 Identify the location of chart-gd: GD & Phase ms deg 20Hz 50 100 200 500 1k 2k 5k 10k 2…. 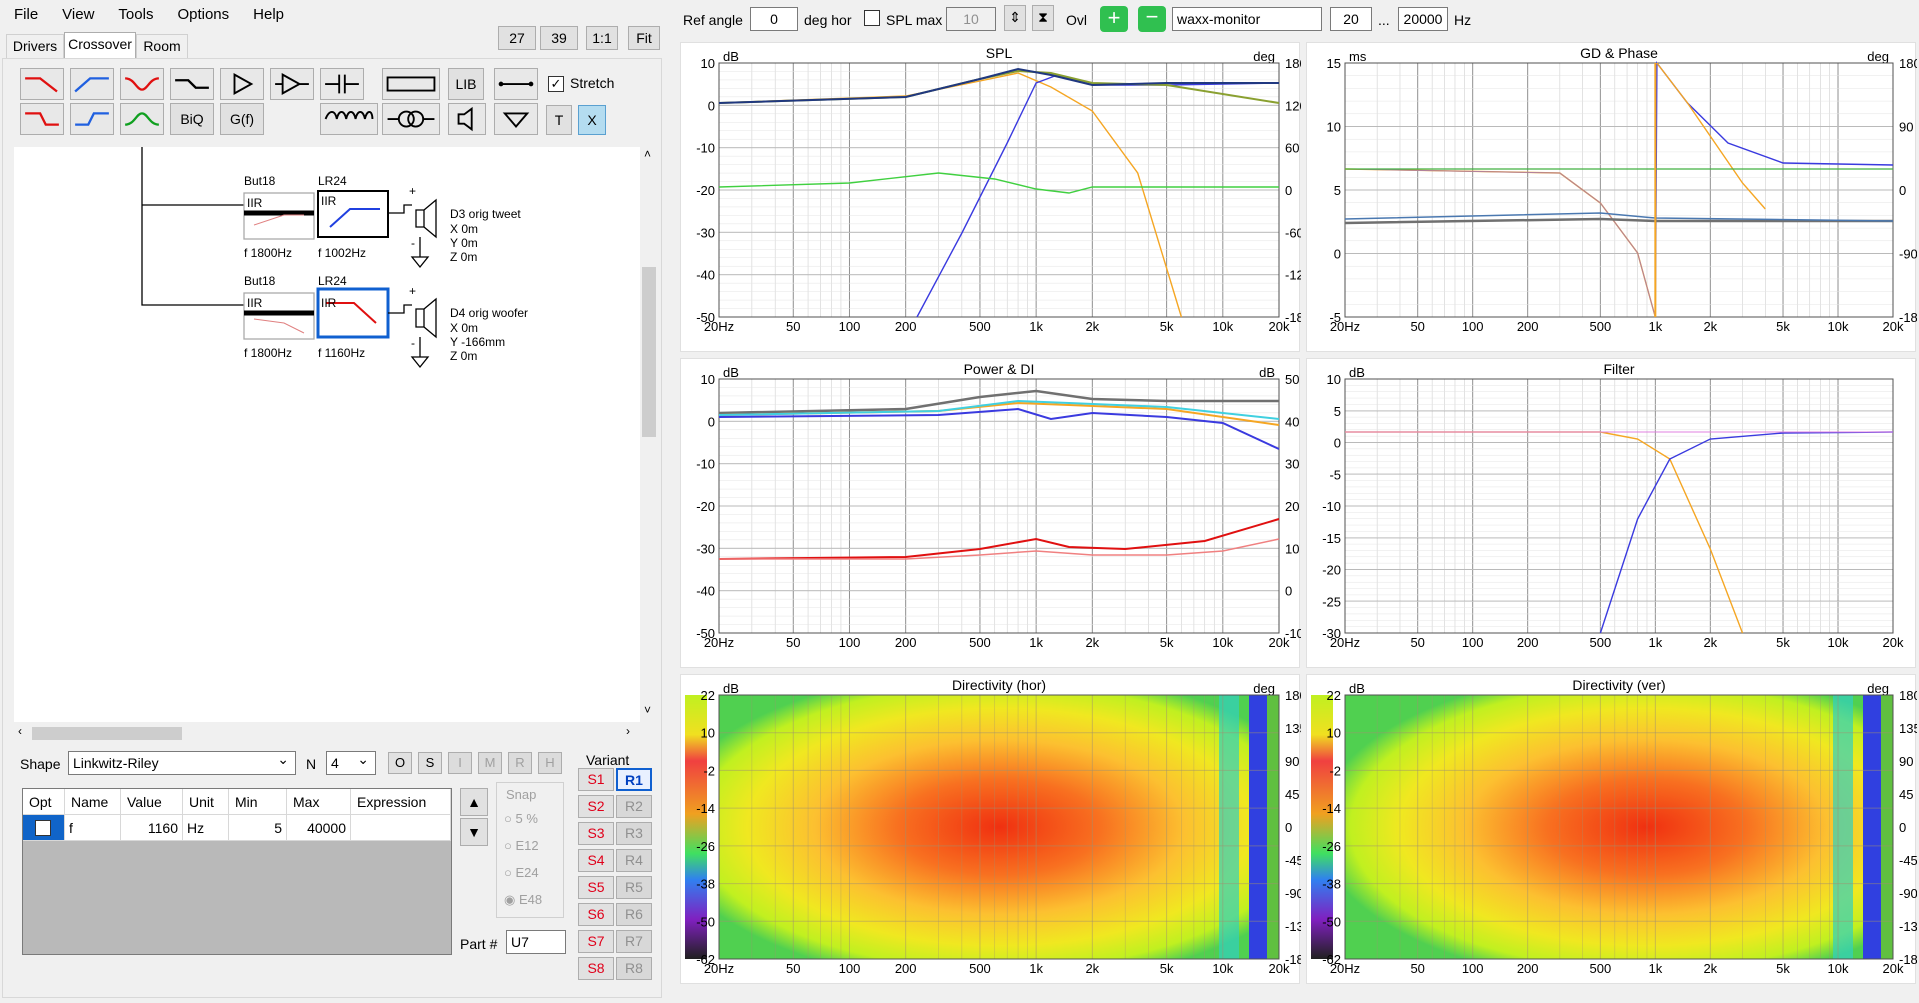
(1612, 197).